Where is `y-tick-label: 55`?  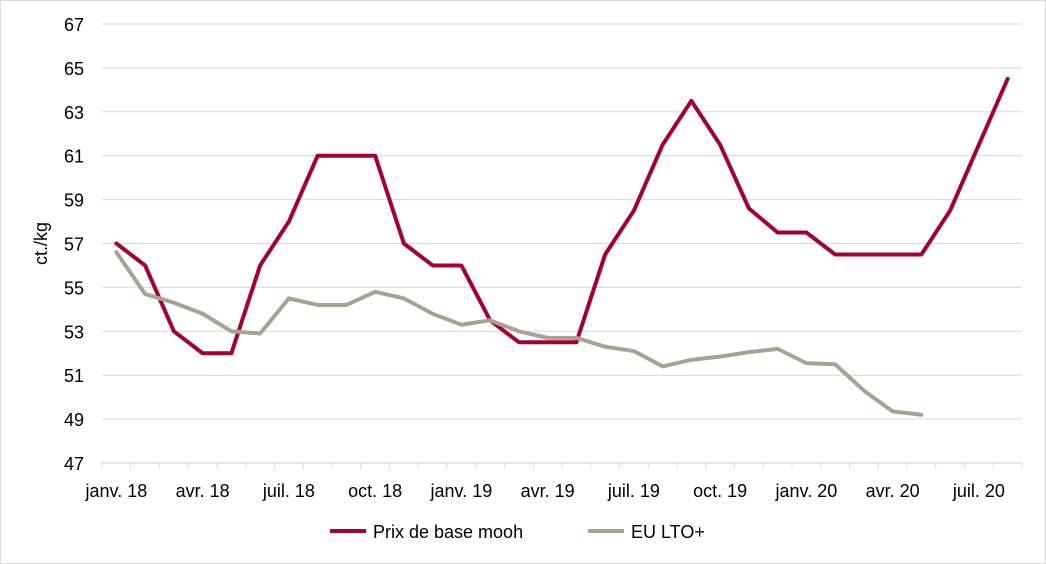
y-tick-label: 55 is located at coordinates (74, 288).